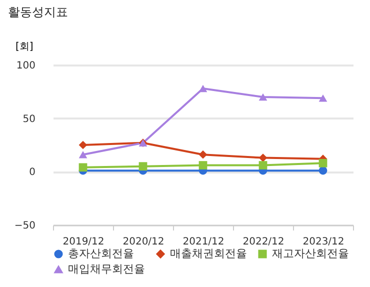 This screenshot has height=287, width=370. I want to click on chart-title: 활동성지표, so click(38, 12).